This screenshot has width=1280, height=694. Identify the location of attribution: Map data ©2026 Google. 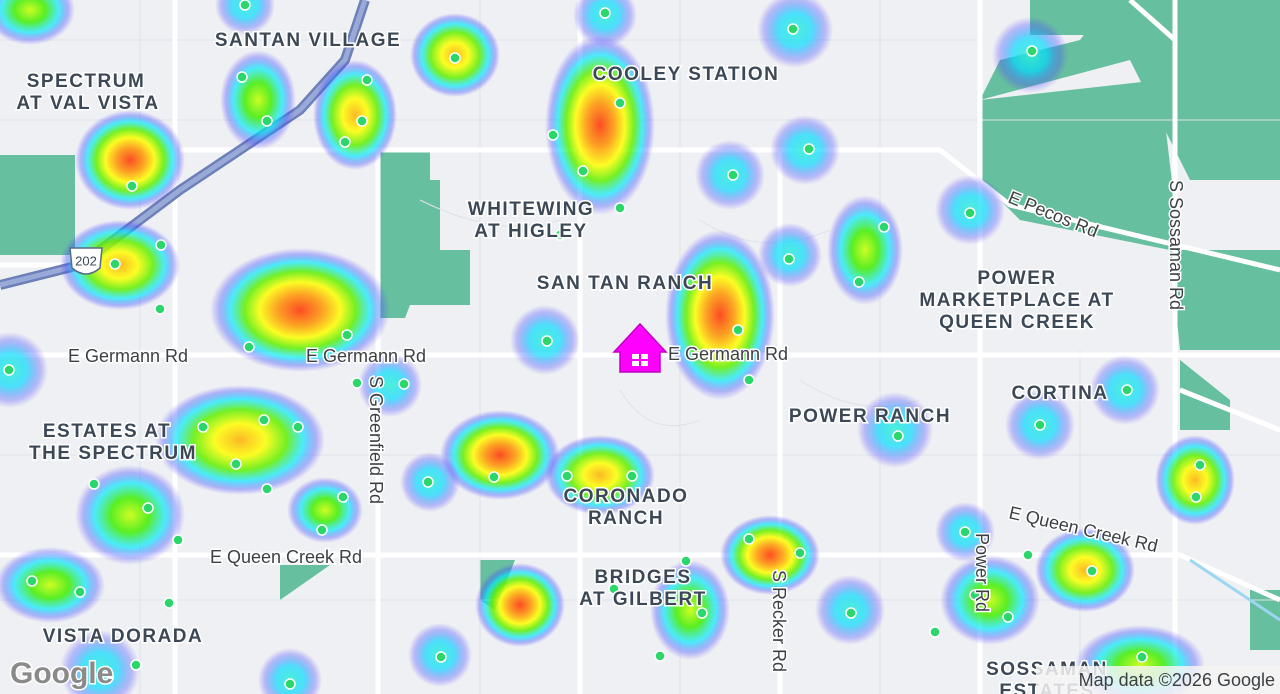
(1177, 680).